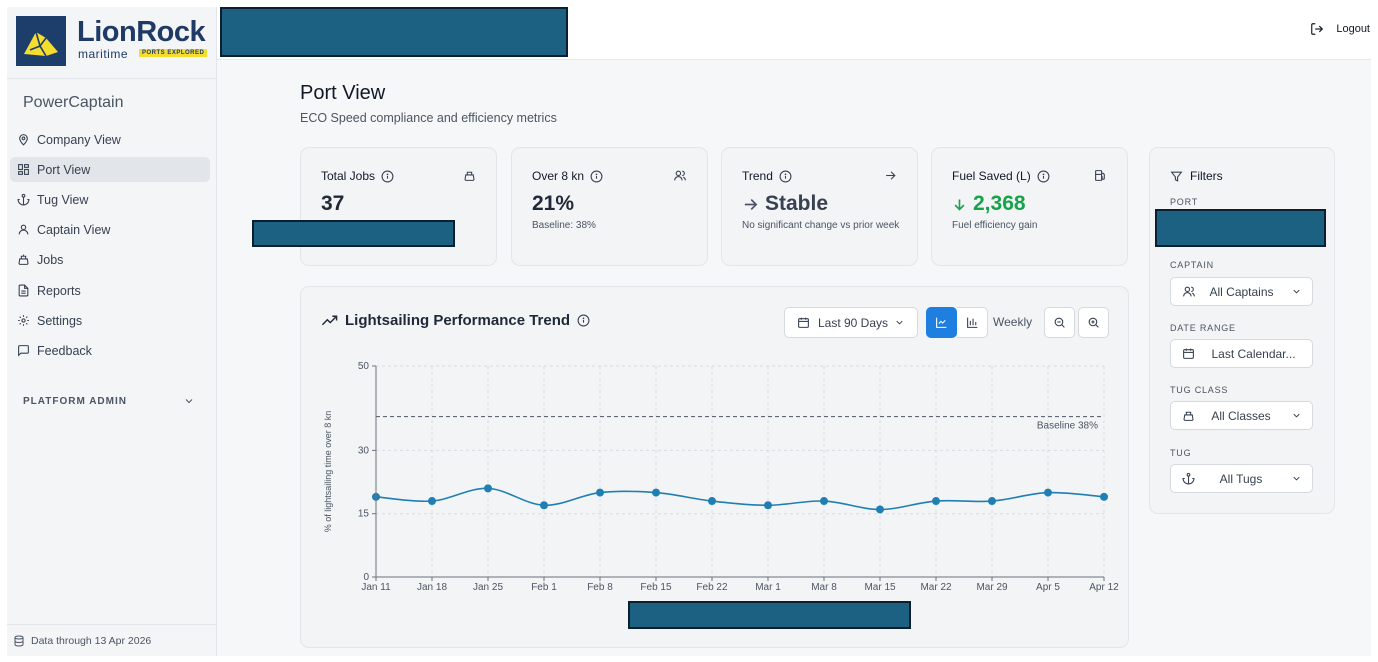  What do you see at coordinates (110, 199) in the screenshot?
I see `sidebar-item-tug-view: Tug View` at bounding box center [110, 199].